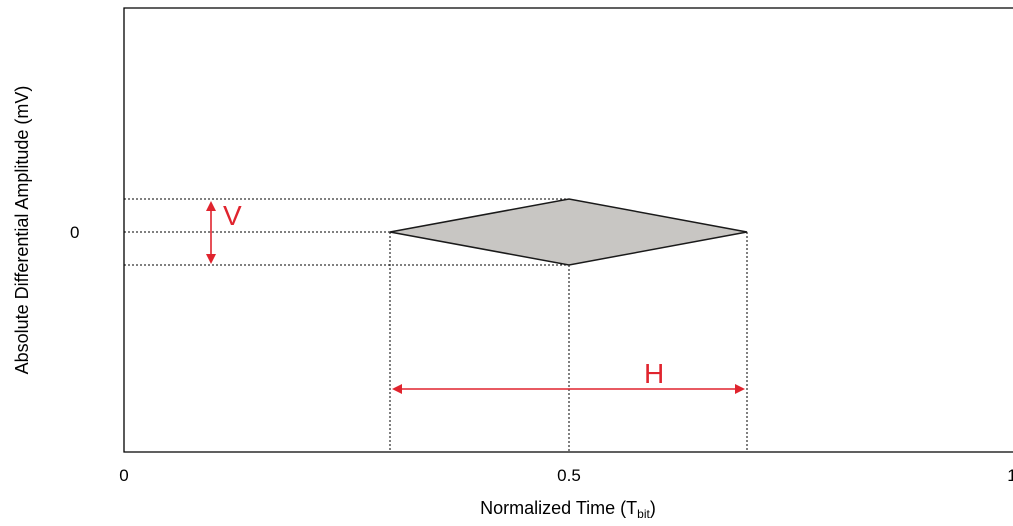 This screenshot has height=526, width=1013. Describe the element at coordinates (654, 373) in the screenshot. I see `horizontal-opening-label: H` at that location.